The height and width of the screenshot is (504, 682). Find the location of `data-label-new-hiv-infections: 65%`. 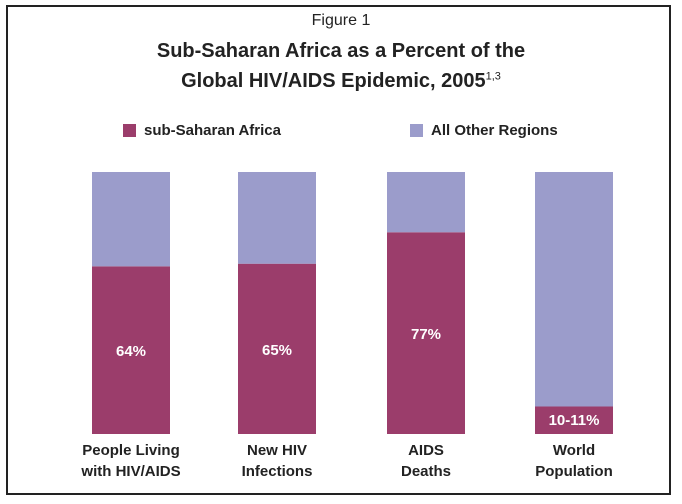

data-label-new-hiv-infections: 65% is located at coordinates (277, 350).